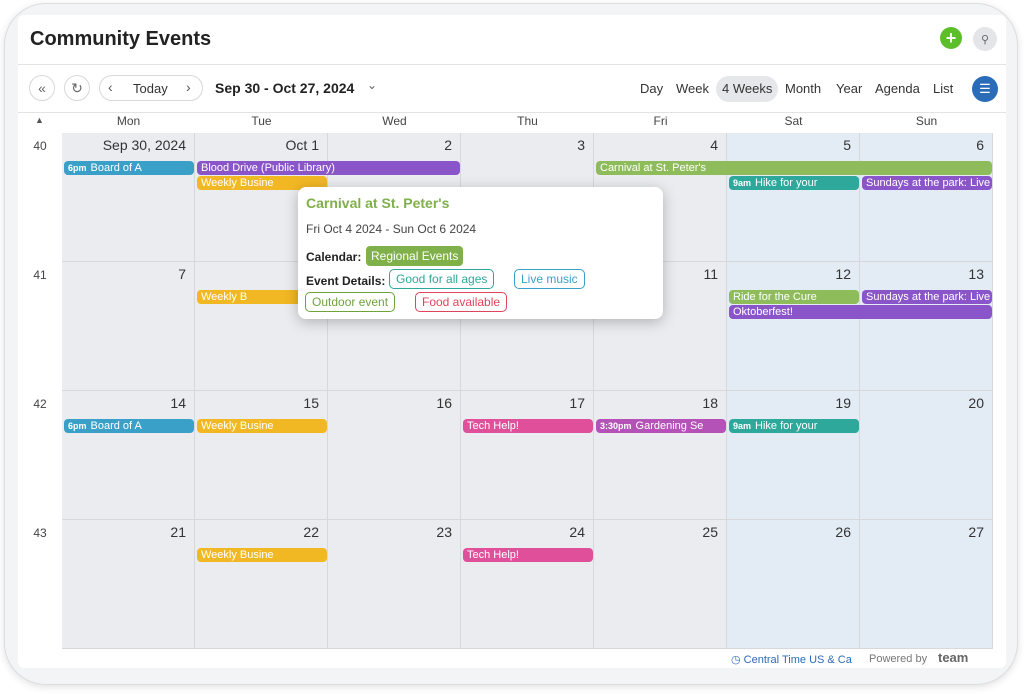 The height and width of the screenshot is (694, 1024). What do you see at coordinates (951, 38) in the screenshot?
I see `add-button: +` at bounding box center [951, 38].